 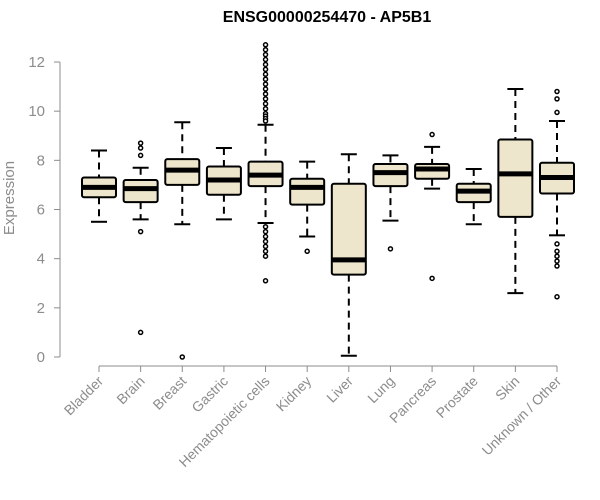 What do you see at coordinates (41, 210) in the screenshot?
I see `y-tick-label: 6` at bounding box center [41, 210].